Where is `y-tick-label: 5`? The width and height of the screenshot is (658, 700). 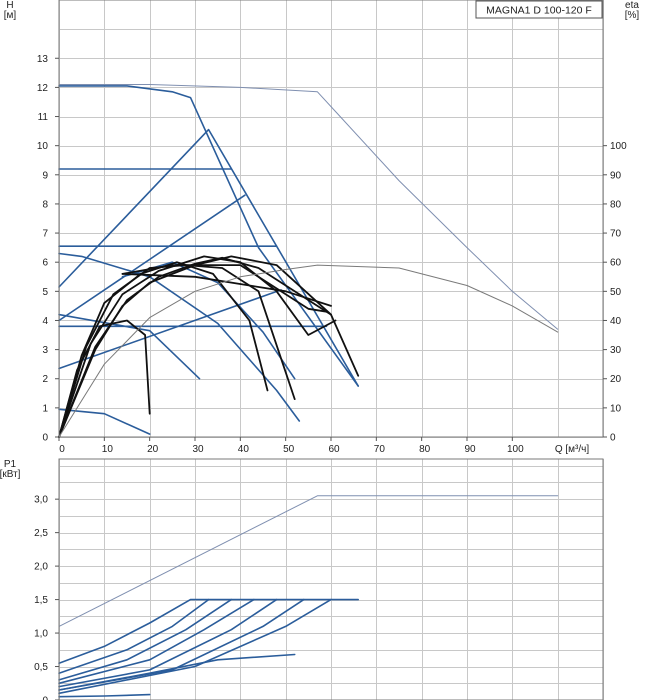
y-tick-label: 5 is located at coordinates (45, 292).